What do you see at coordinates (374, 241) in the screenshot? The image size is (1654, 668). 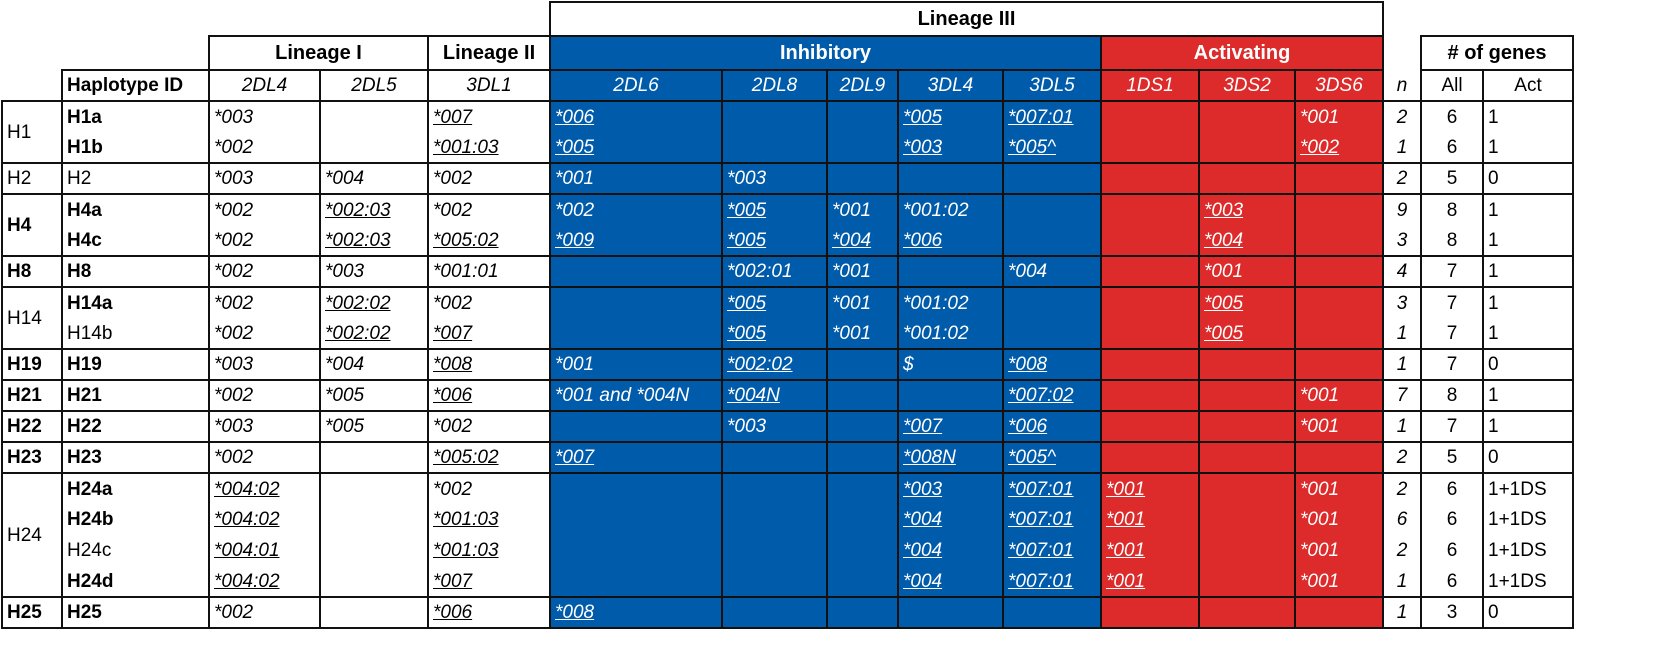 I see `allele-cell: *002:03` at bounding box center [374, 241].